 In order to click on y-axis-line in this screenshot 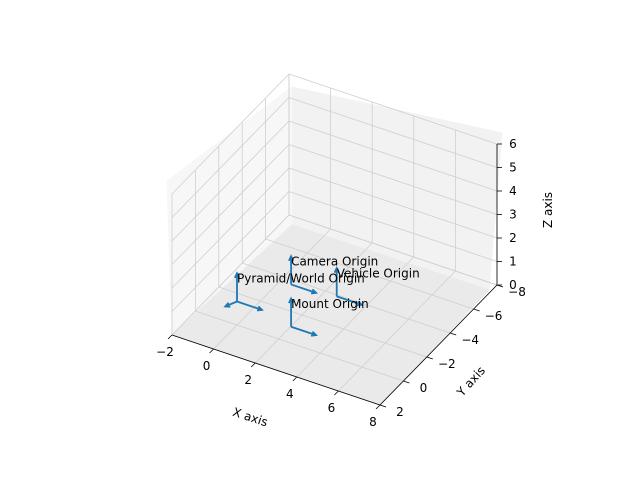, I will do `click(438, 345)`.